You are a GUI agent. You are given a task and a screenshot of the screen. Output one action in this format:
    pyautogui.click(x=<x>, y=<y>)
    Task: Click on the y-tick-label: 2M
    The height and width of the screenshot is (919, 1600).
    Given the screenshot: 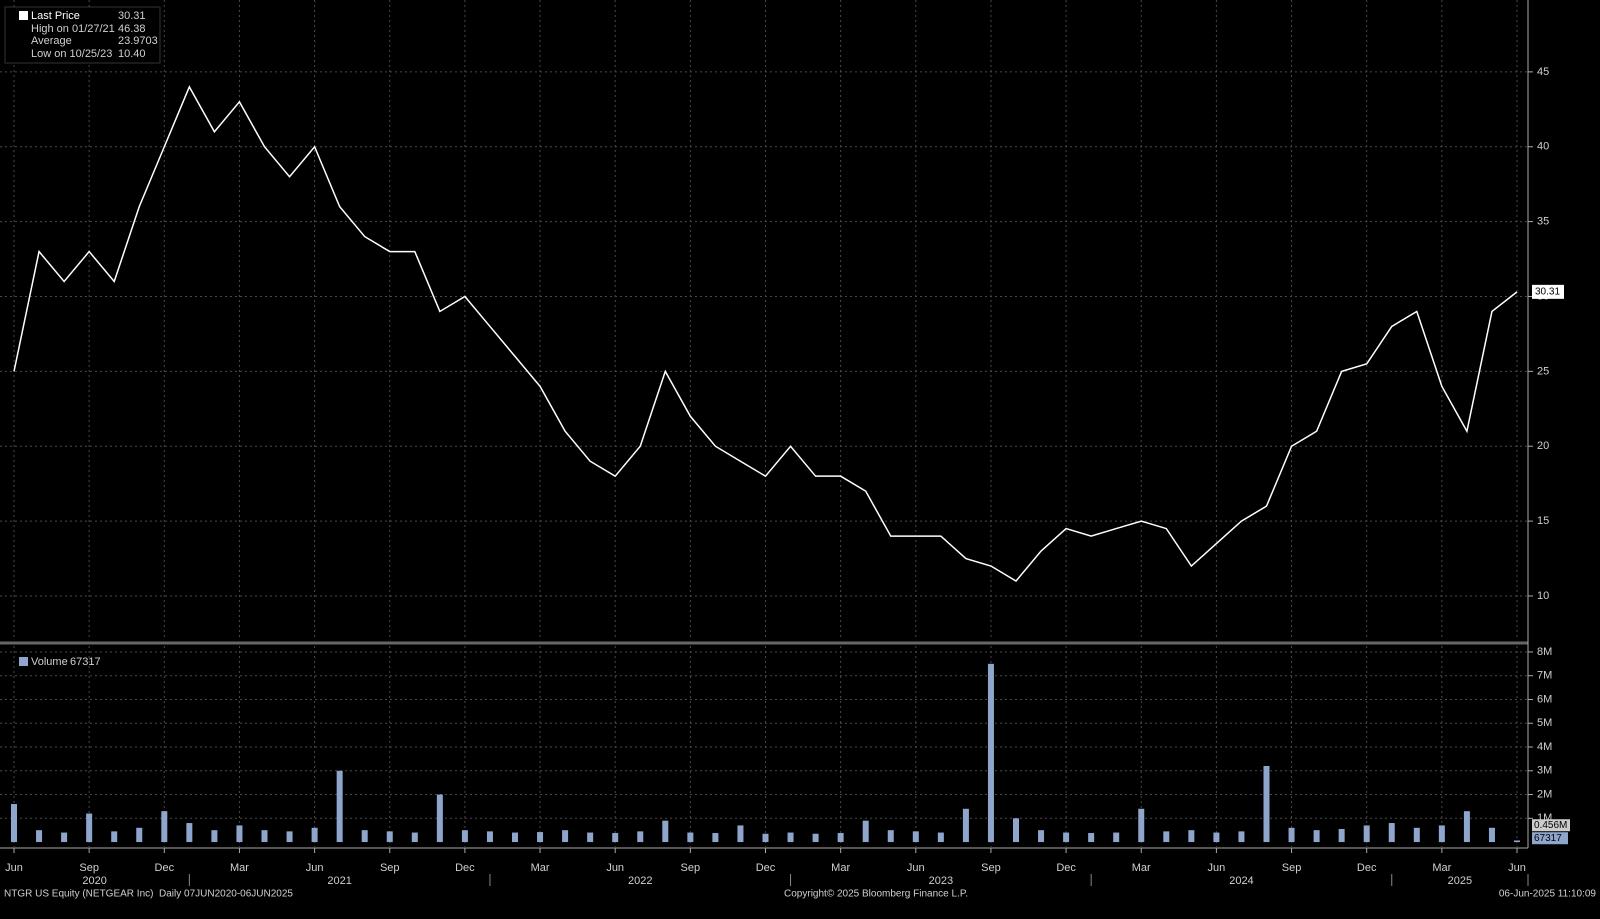 What is the action you would take?
    pyautogui.click(x=1544, y=794)
    